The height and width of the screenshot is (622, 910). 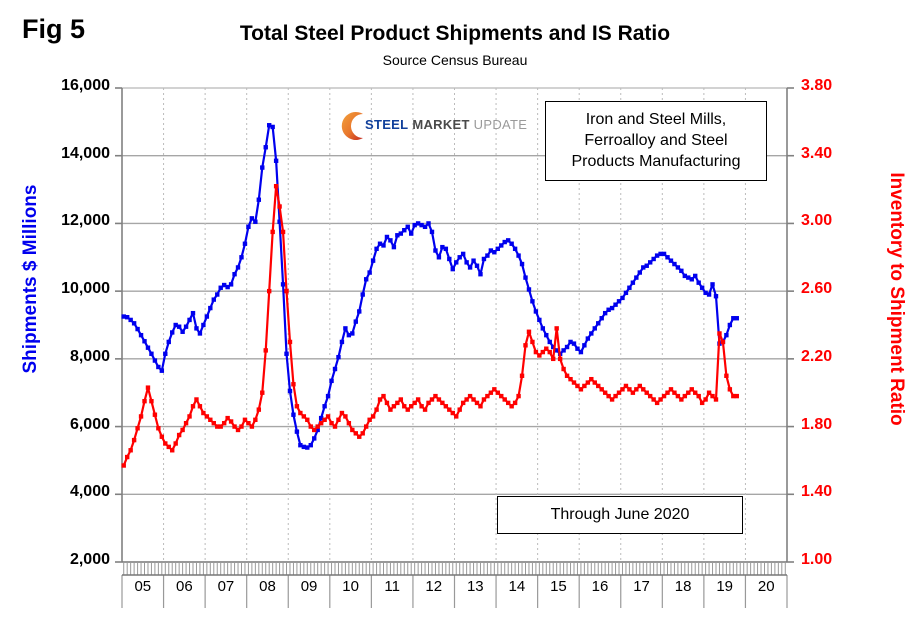 I want to click on x-axis-tick-label: 20, so click(x=766, y=586).